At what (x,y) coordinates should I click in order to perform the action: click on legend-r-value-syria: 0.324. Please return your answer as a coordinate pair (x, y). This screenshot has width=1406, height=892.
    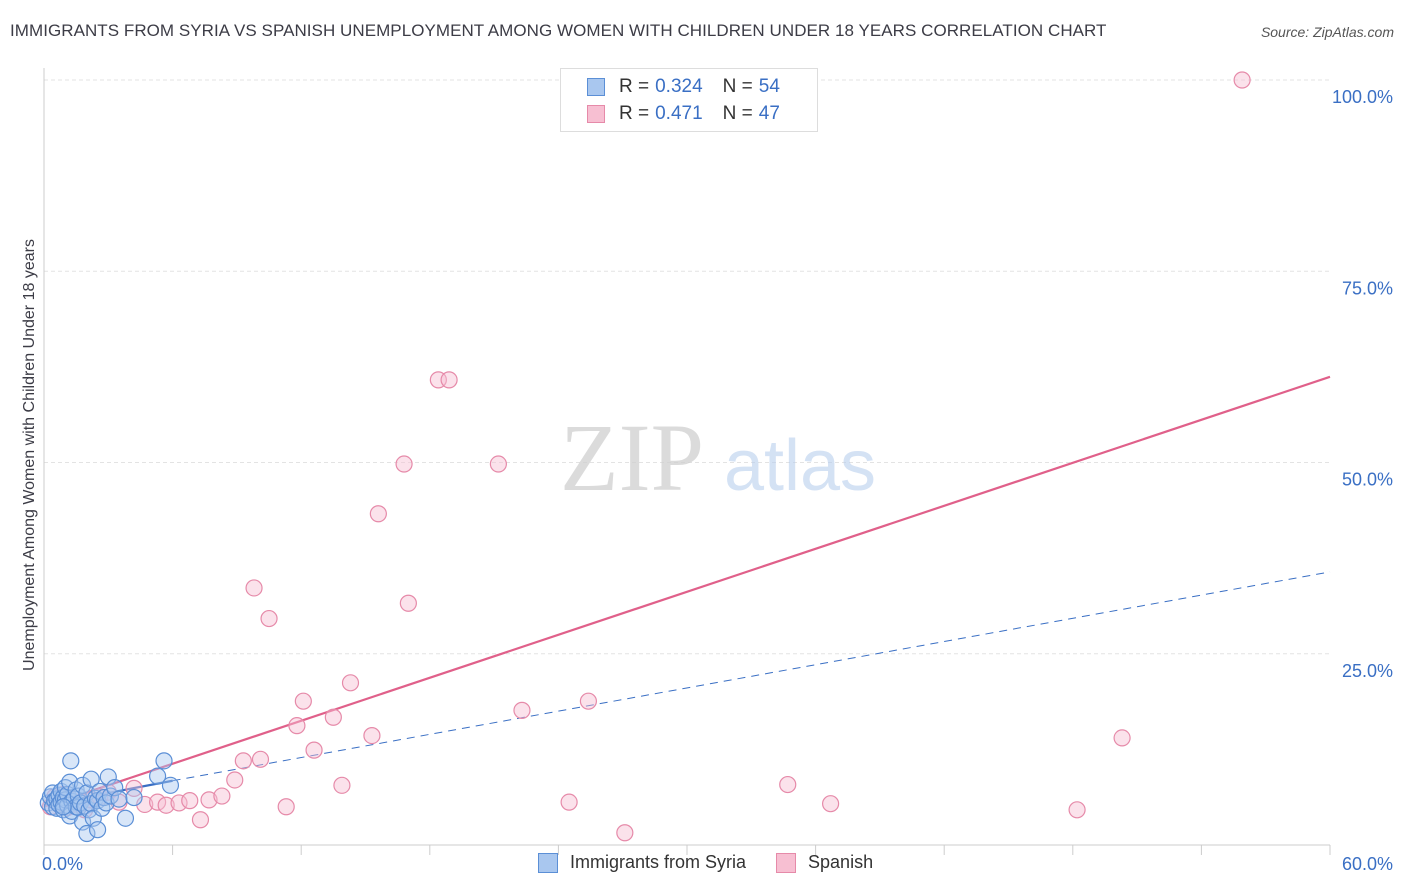
    Looking at the image, I should click on (679, 86).